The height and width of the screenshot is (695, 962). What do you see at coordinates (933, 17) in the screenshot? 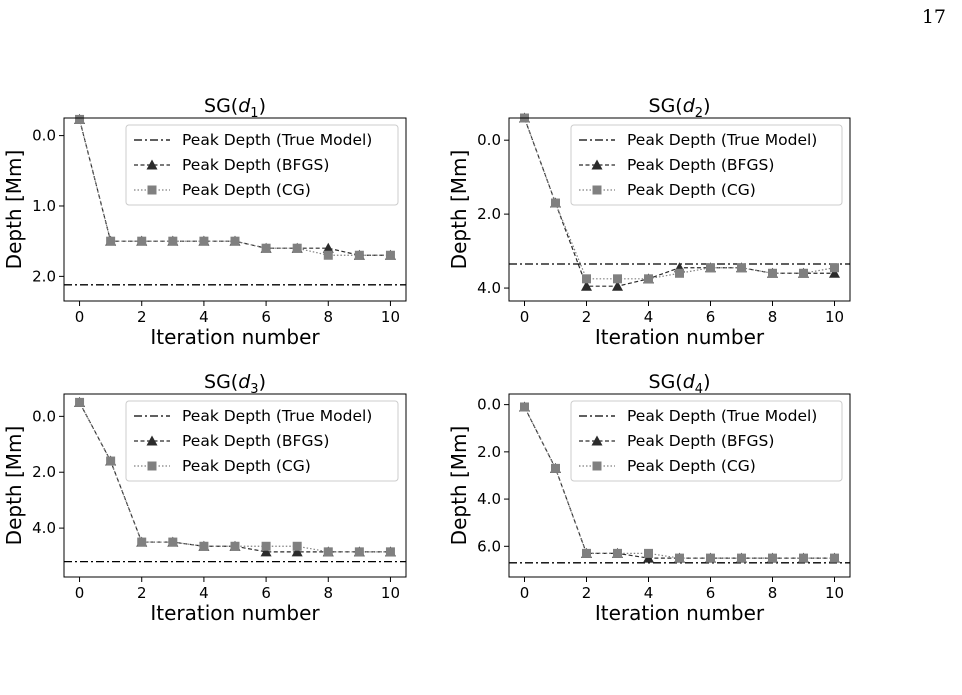
I see `page-number: 17` at bounding box center [933, 17].